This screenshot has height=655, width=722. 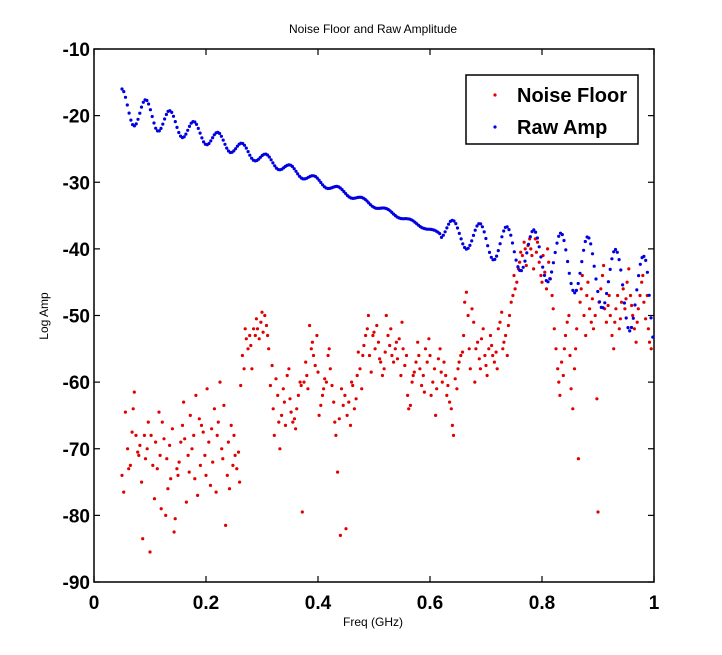 What do you see at coordinates (76, 50) in the screenshot?
I see `y-tick-label: -10` at bounding box center [76, 50].